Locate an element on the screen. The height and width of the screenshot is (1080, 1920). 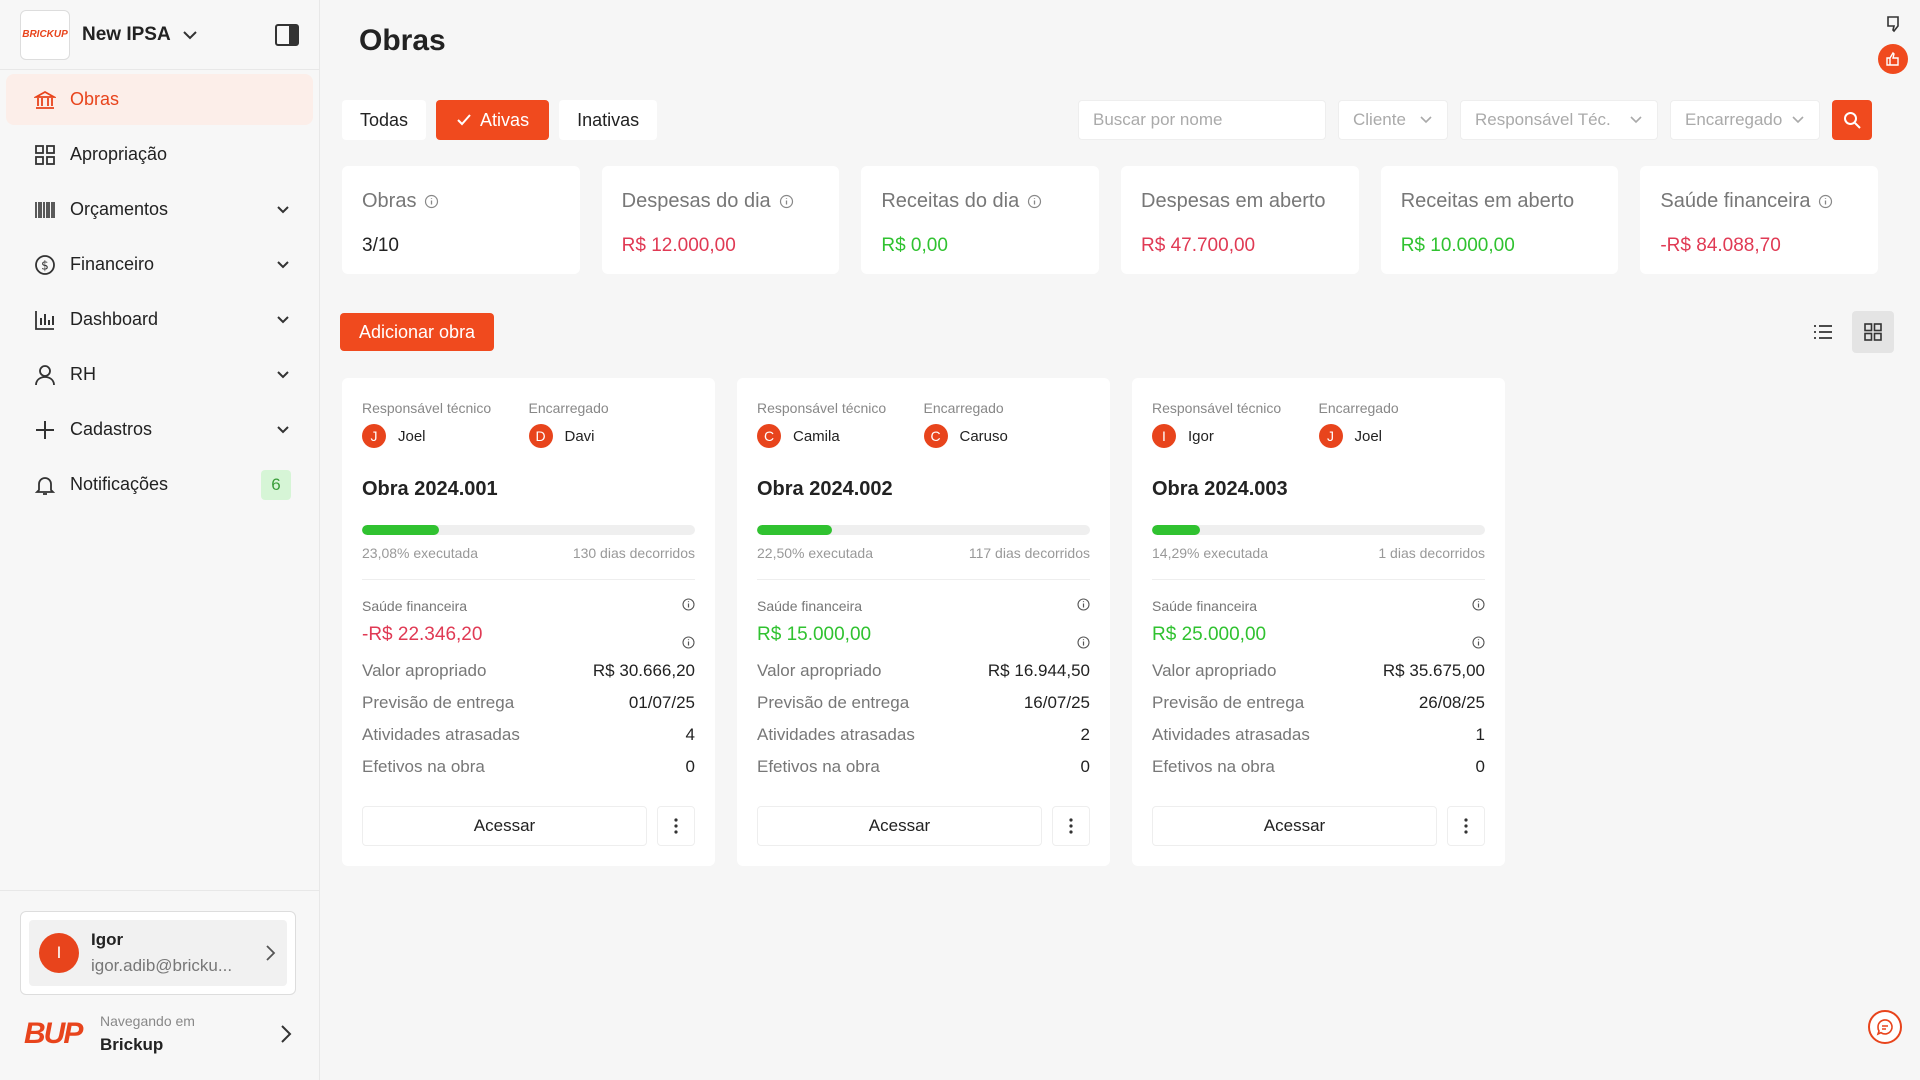
atrasadas-row: Atividades atrasadas 1 is located at coordinates (1318, 735).